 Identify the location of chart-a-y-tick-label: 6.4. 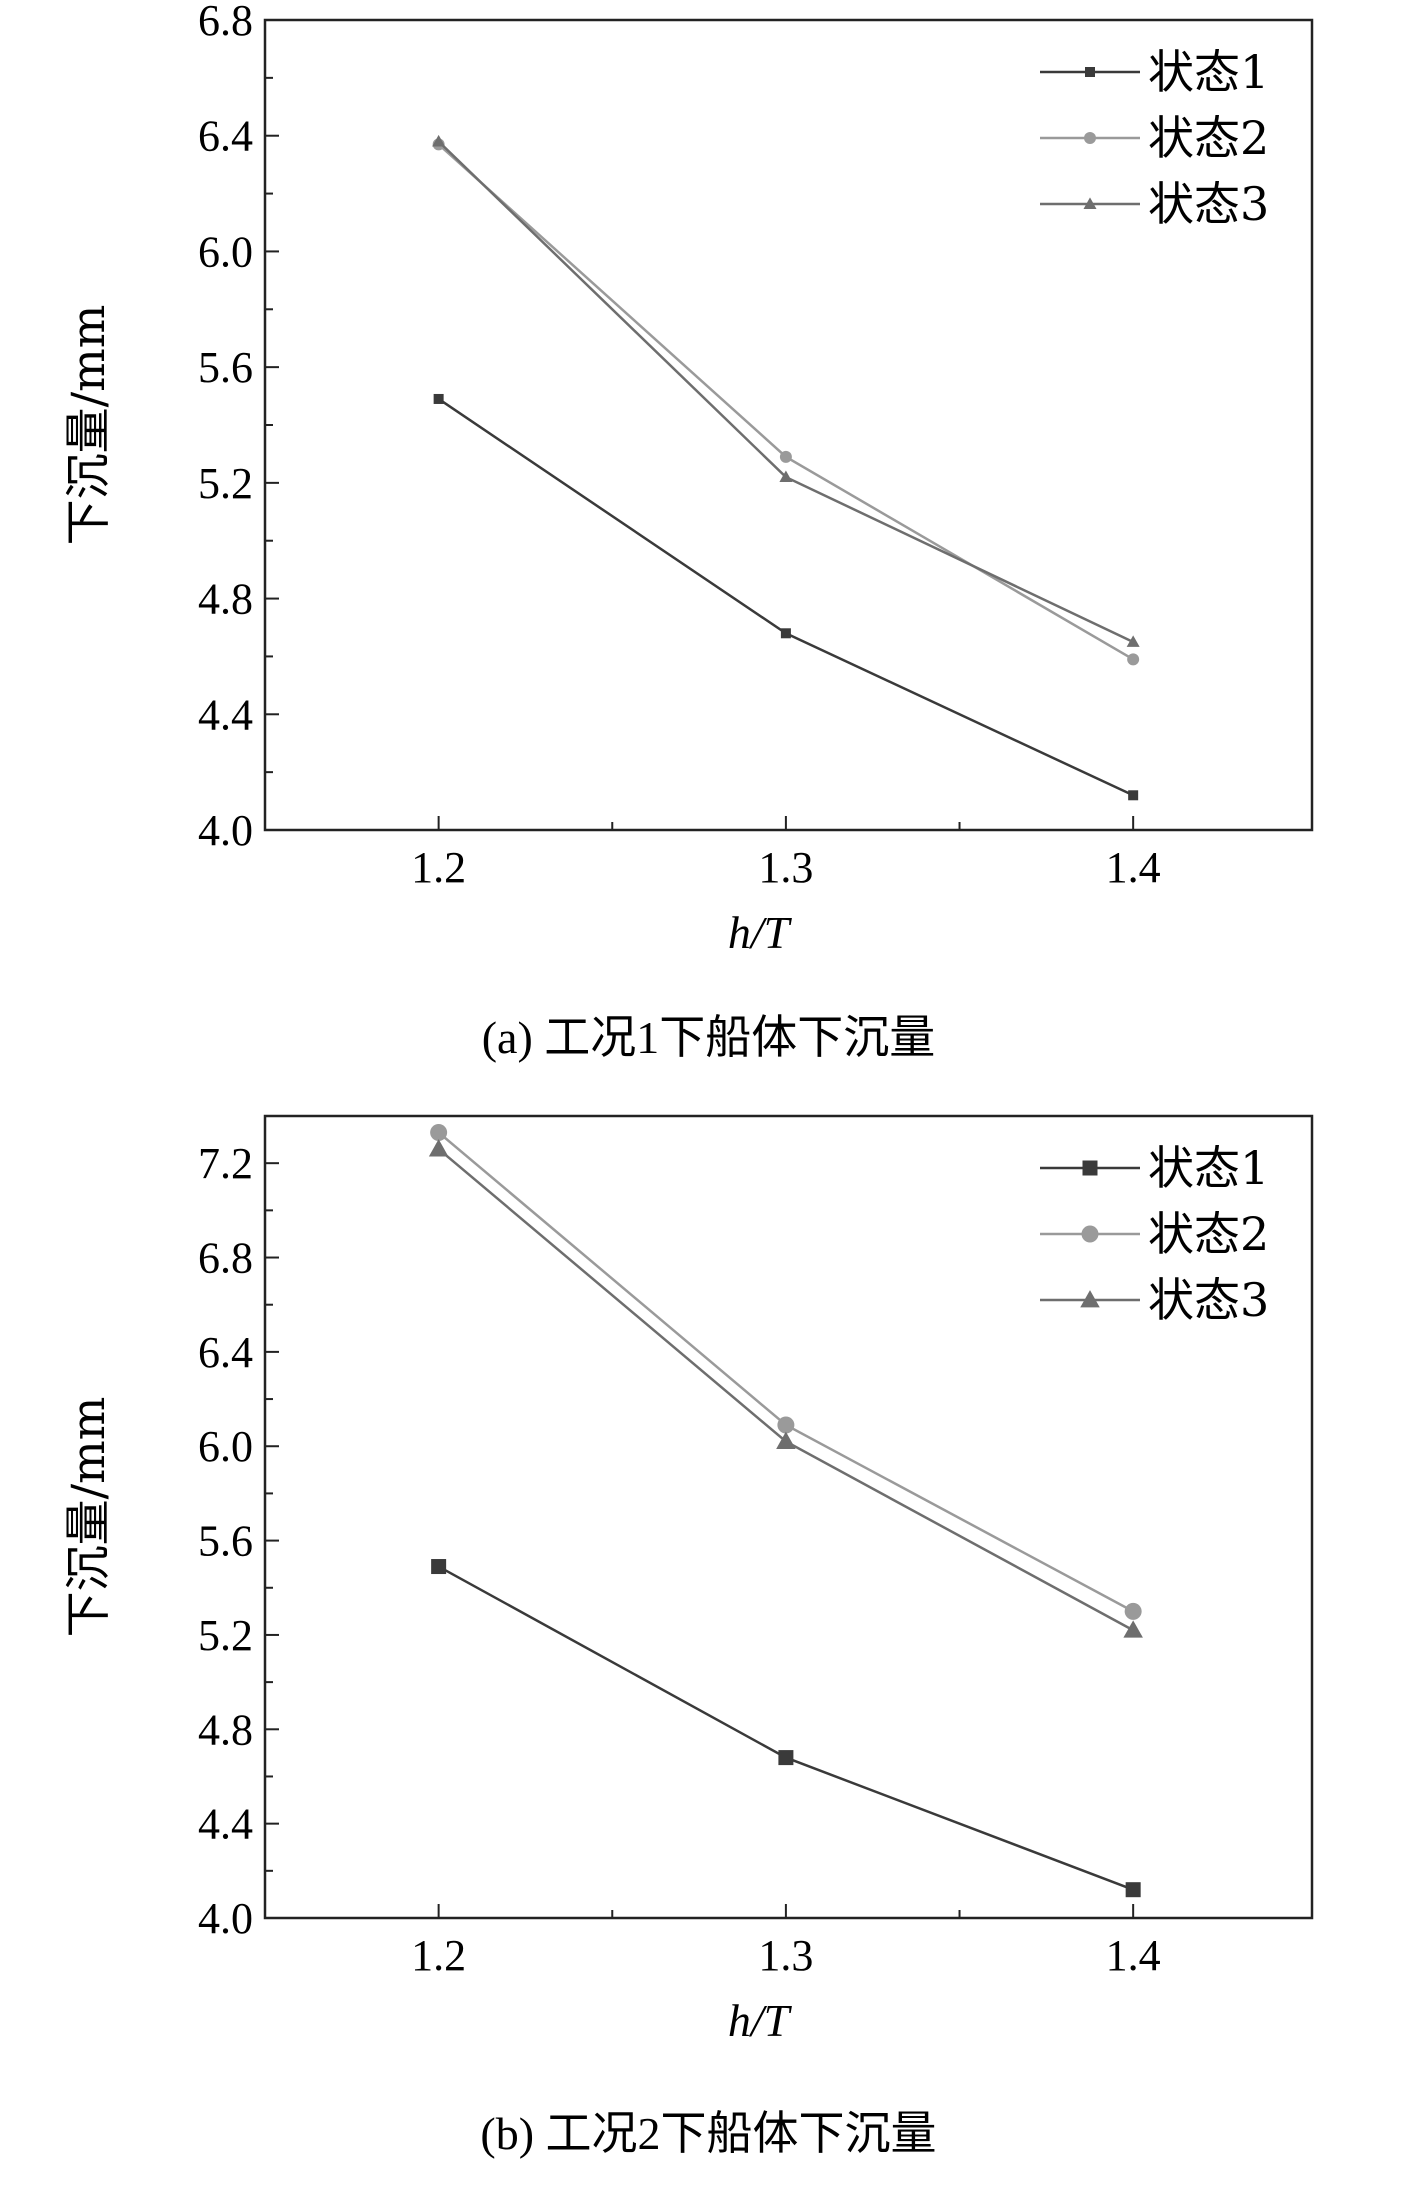
(225, 136).